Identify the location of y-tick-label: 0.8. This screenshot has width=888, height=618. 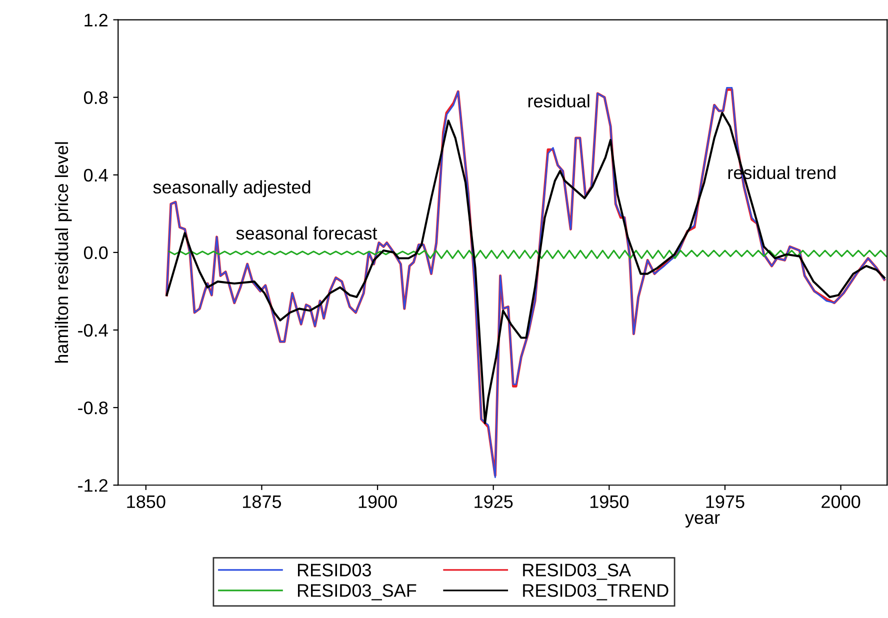
(96, 97).